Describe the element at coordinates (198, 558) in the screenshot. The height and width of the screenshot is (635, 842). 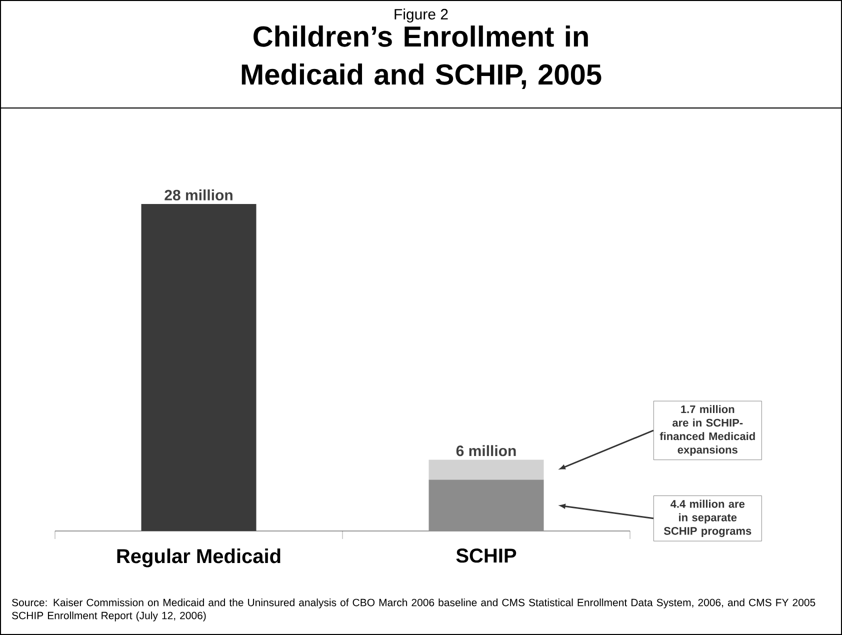
I see `x-tick-label: Regular Medicaid` at that location.